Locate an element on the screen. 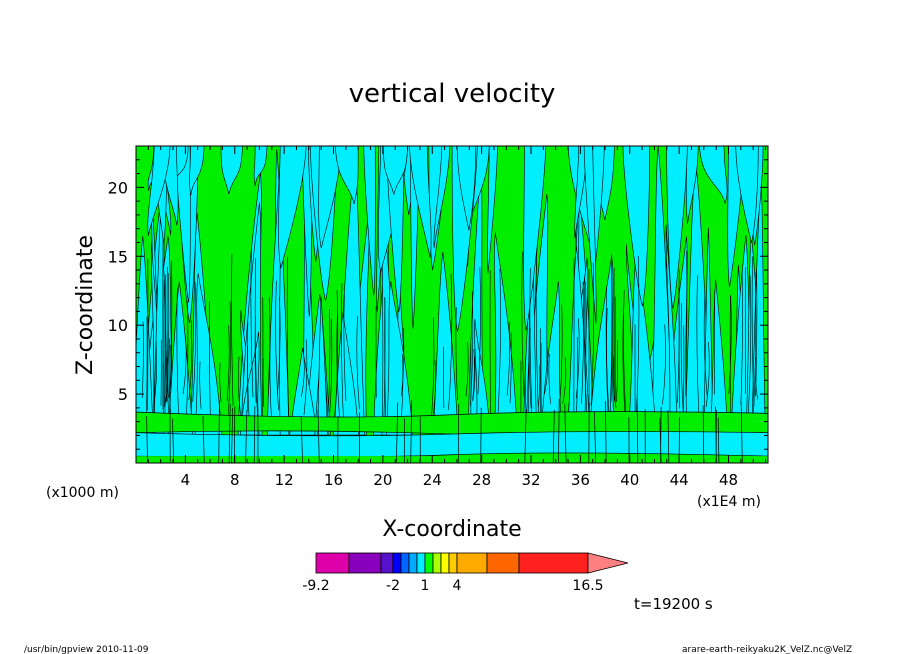 The image size is (904, 654). colorbar-tick-label: 16.5 is located at coordinates (587, 586).